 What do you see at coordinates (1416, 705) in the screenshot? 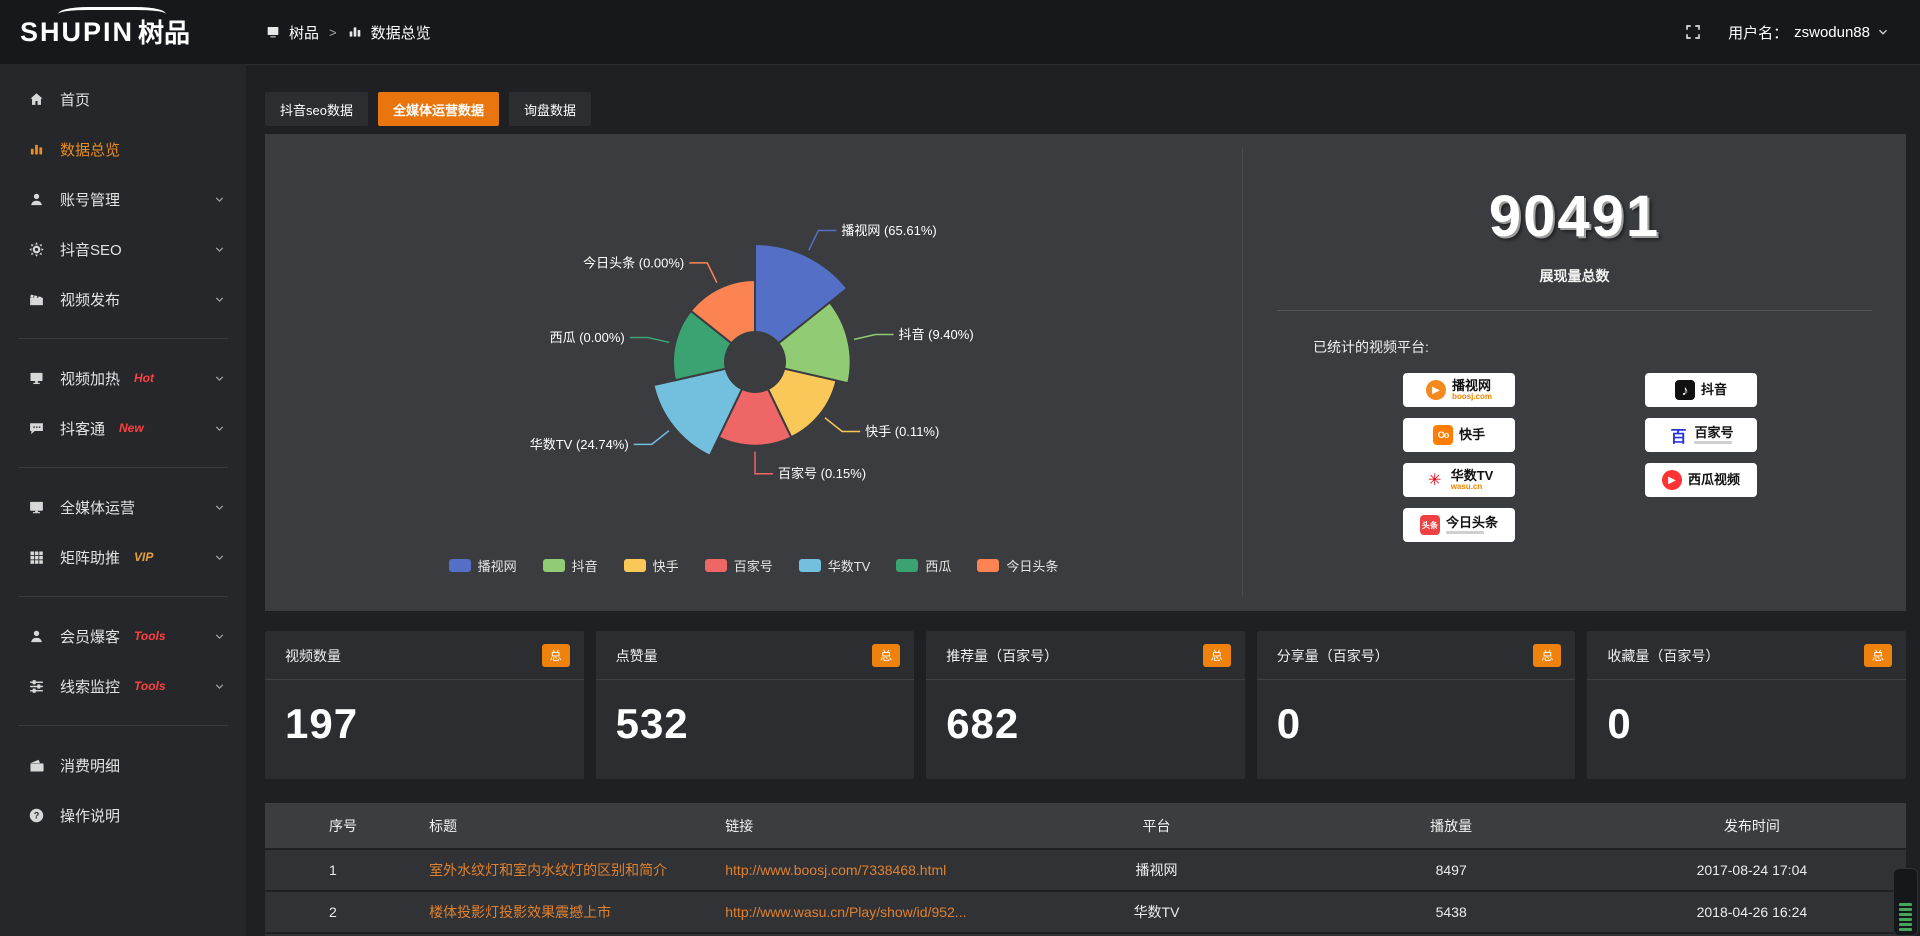
I see `stat-card-分享量（百家号）: 分享量（百家号） 总 0` at bounding box center [1416, 705].